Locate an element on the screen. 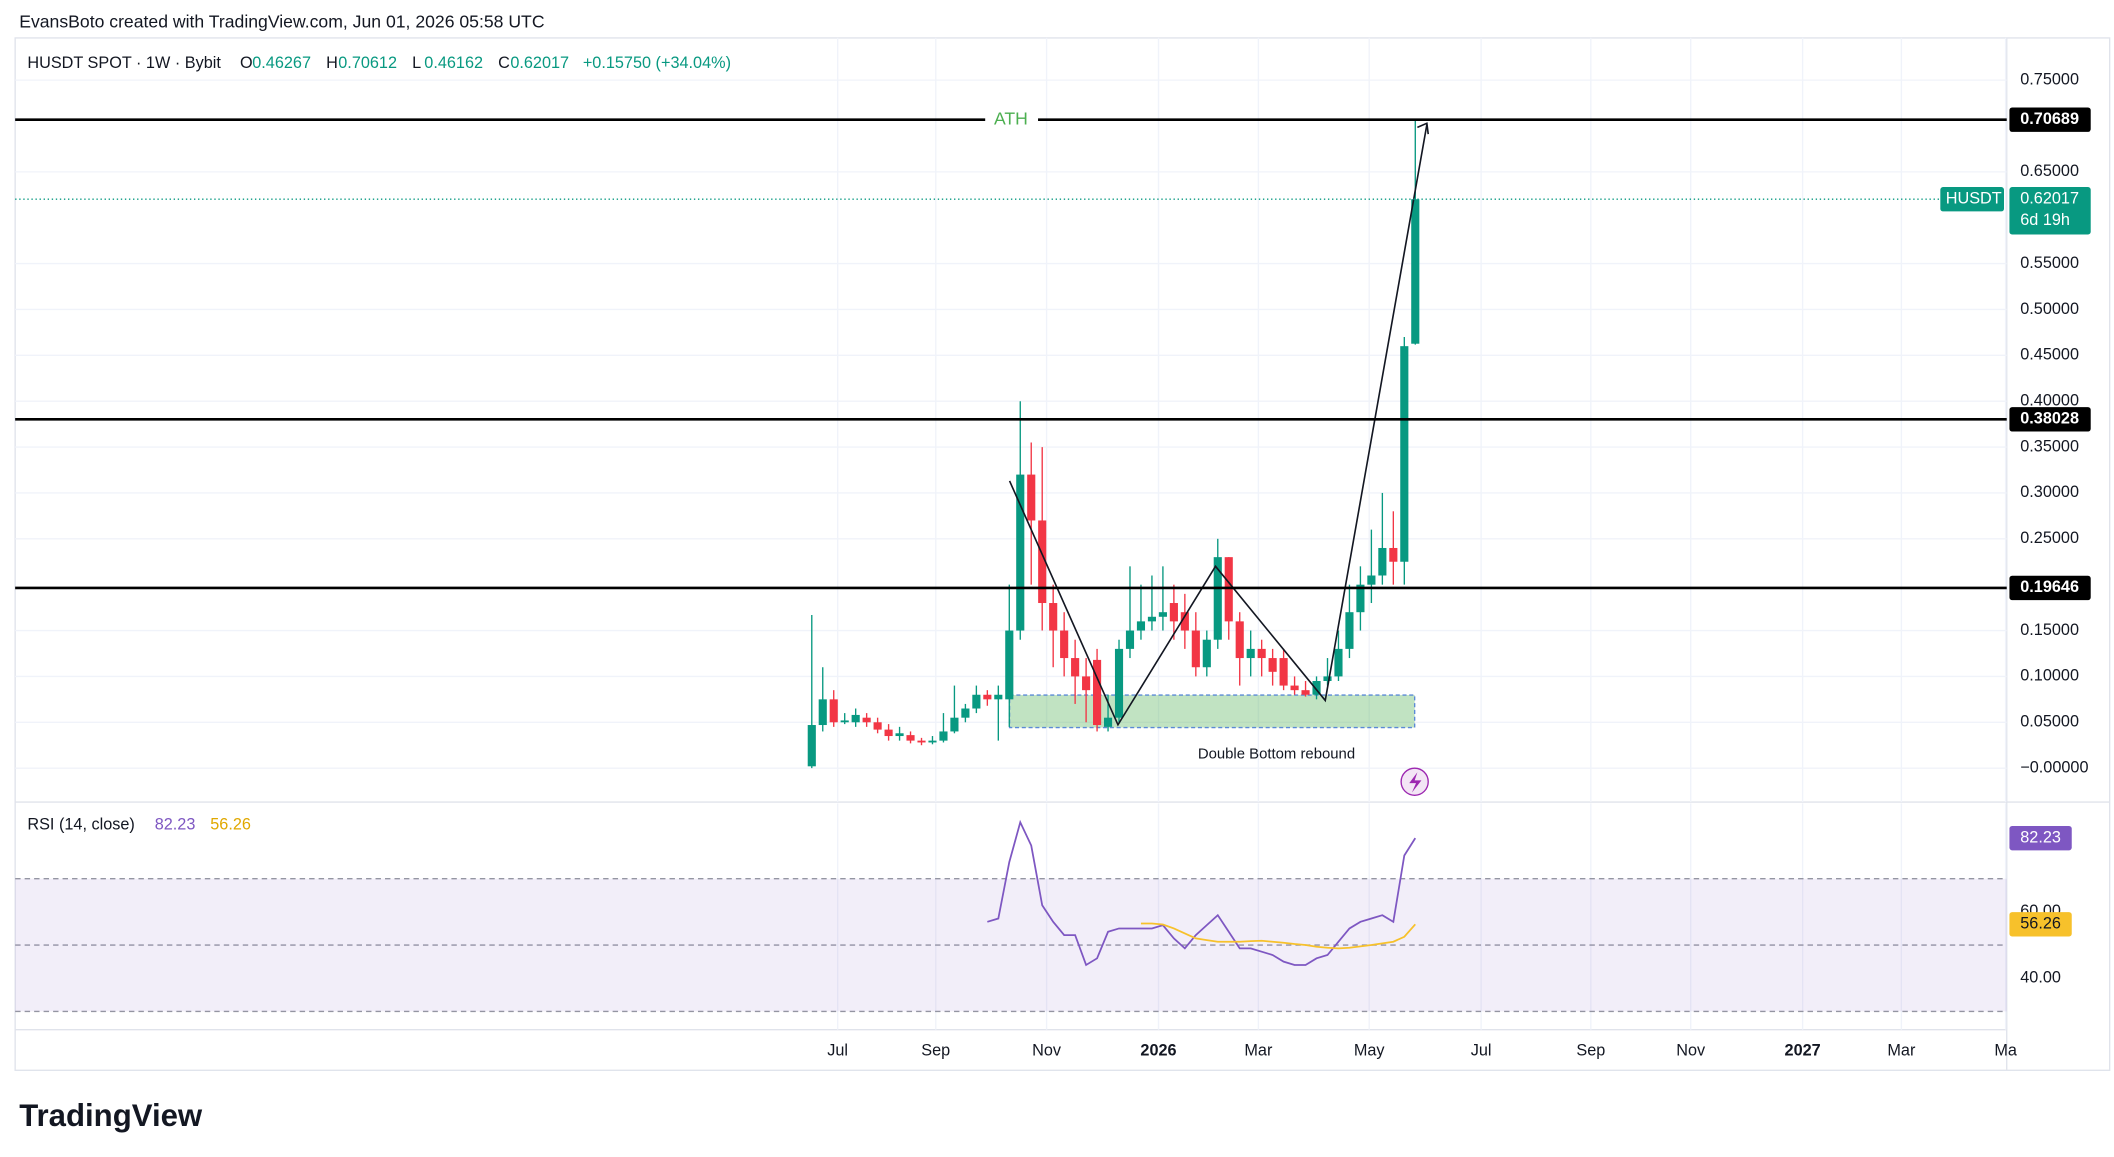 The width and height of the screenshot is (2114, 1157). symbol-tag is located at coordinates (1972, 199).